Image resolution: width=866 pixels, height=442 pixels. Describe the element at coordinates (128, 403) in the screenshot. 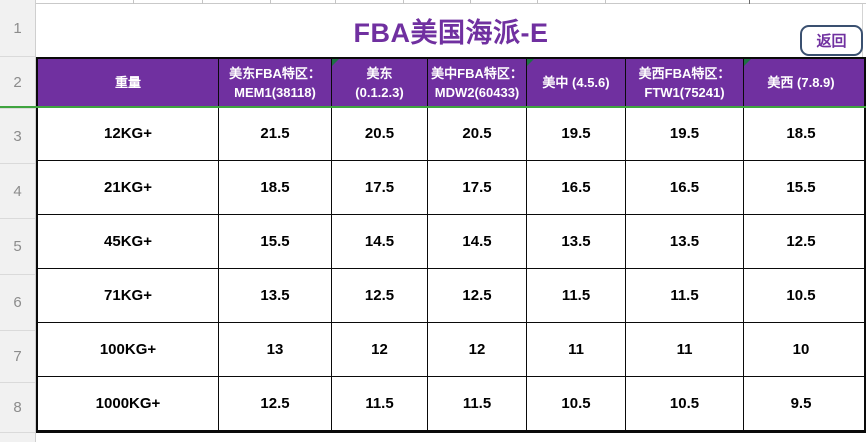

I see `weight-cell: 1000KG+` at that location.